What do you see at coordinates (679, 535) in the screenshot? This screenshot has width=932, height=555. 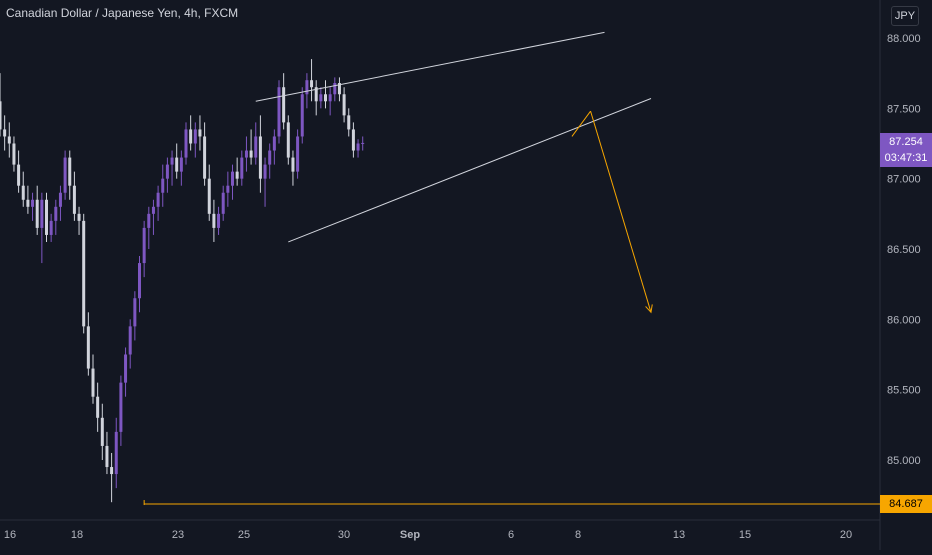 I see `time-tick-label: 13` at bounding box center [679, 535].